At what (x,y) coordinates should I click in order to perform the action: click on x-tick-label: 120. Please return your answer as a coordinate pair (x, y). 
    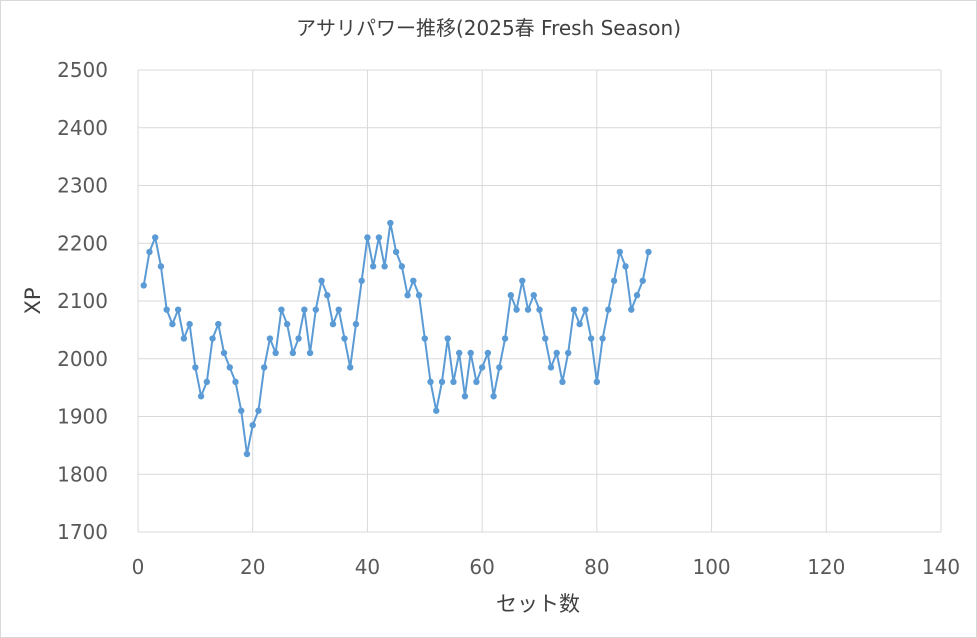
    Looking at the image, I should click on (826, 567).